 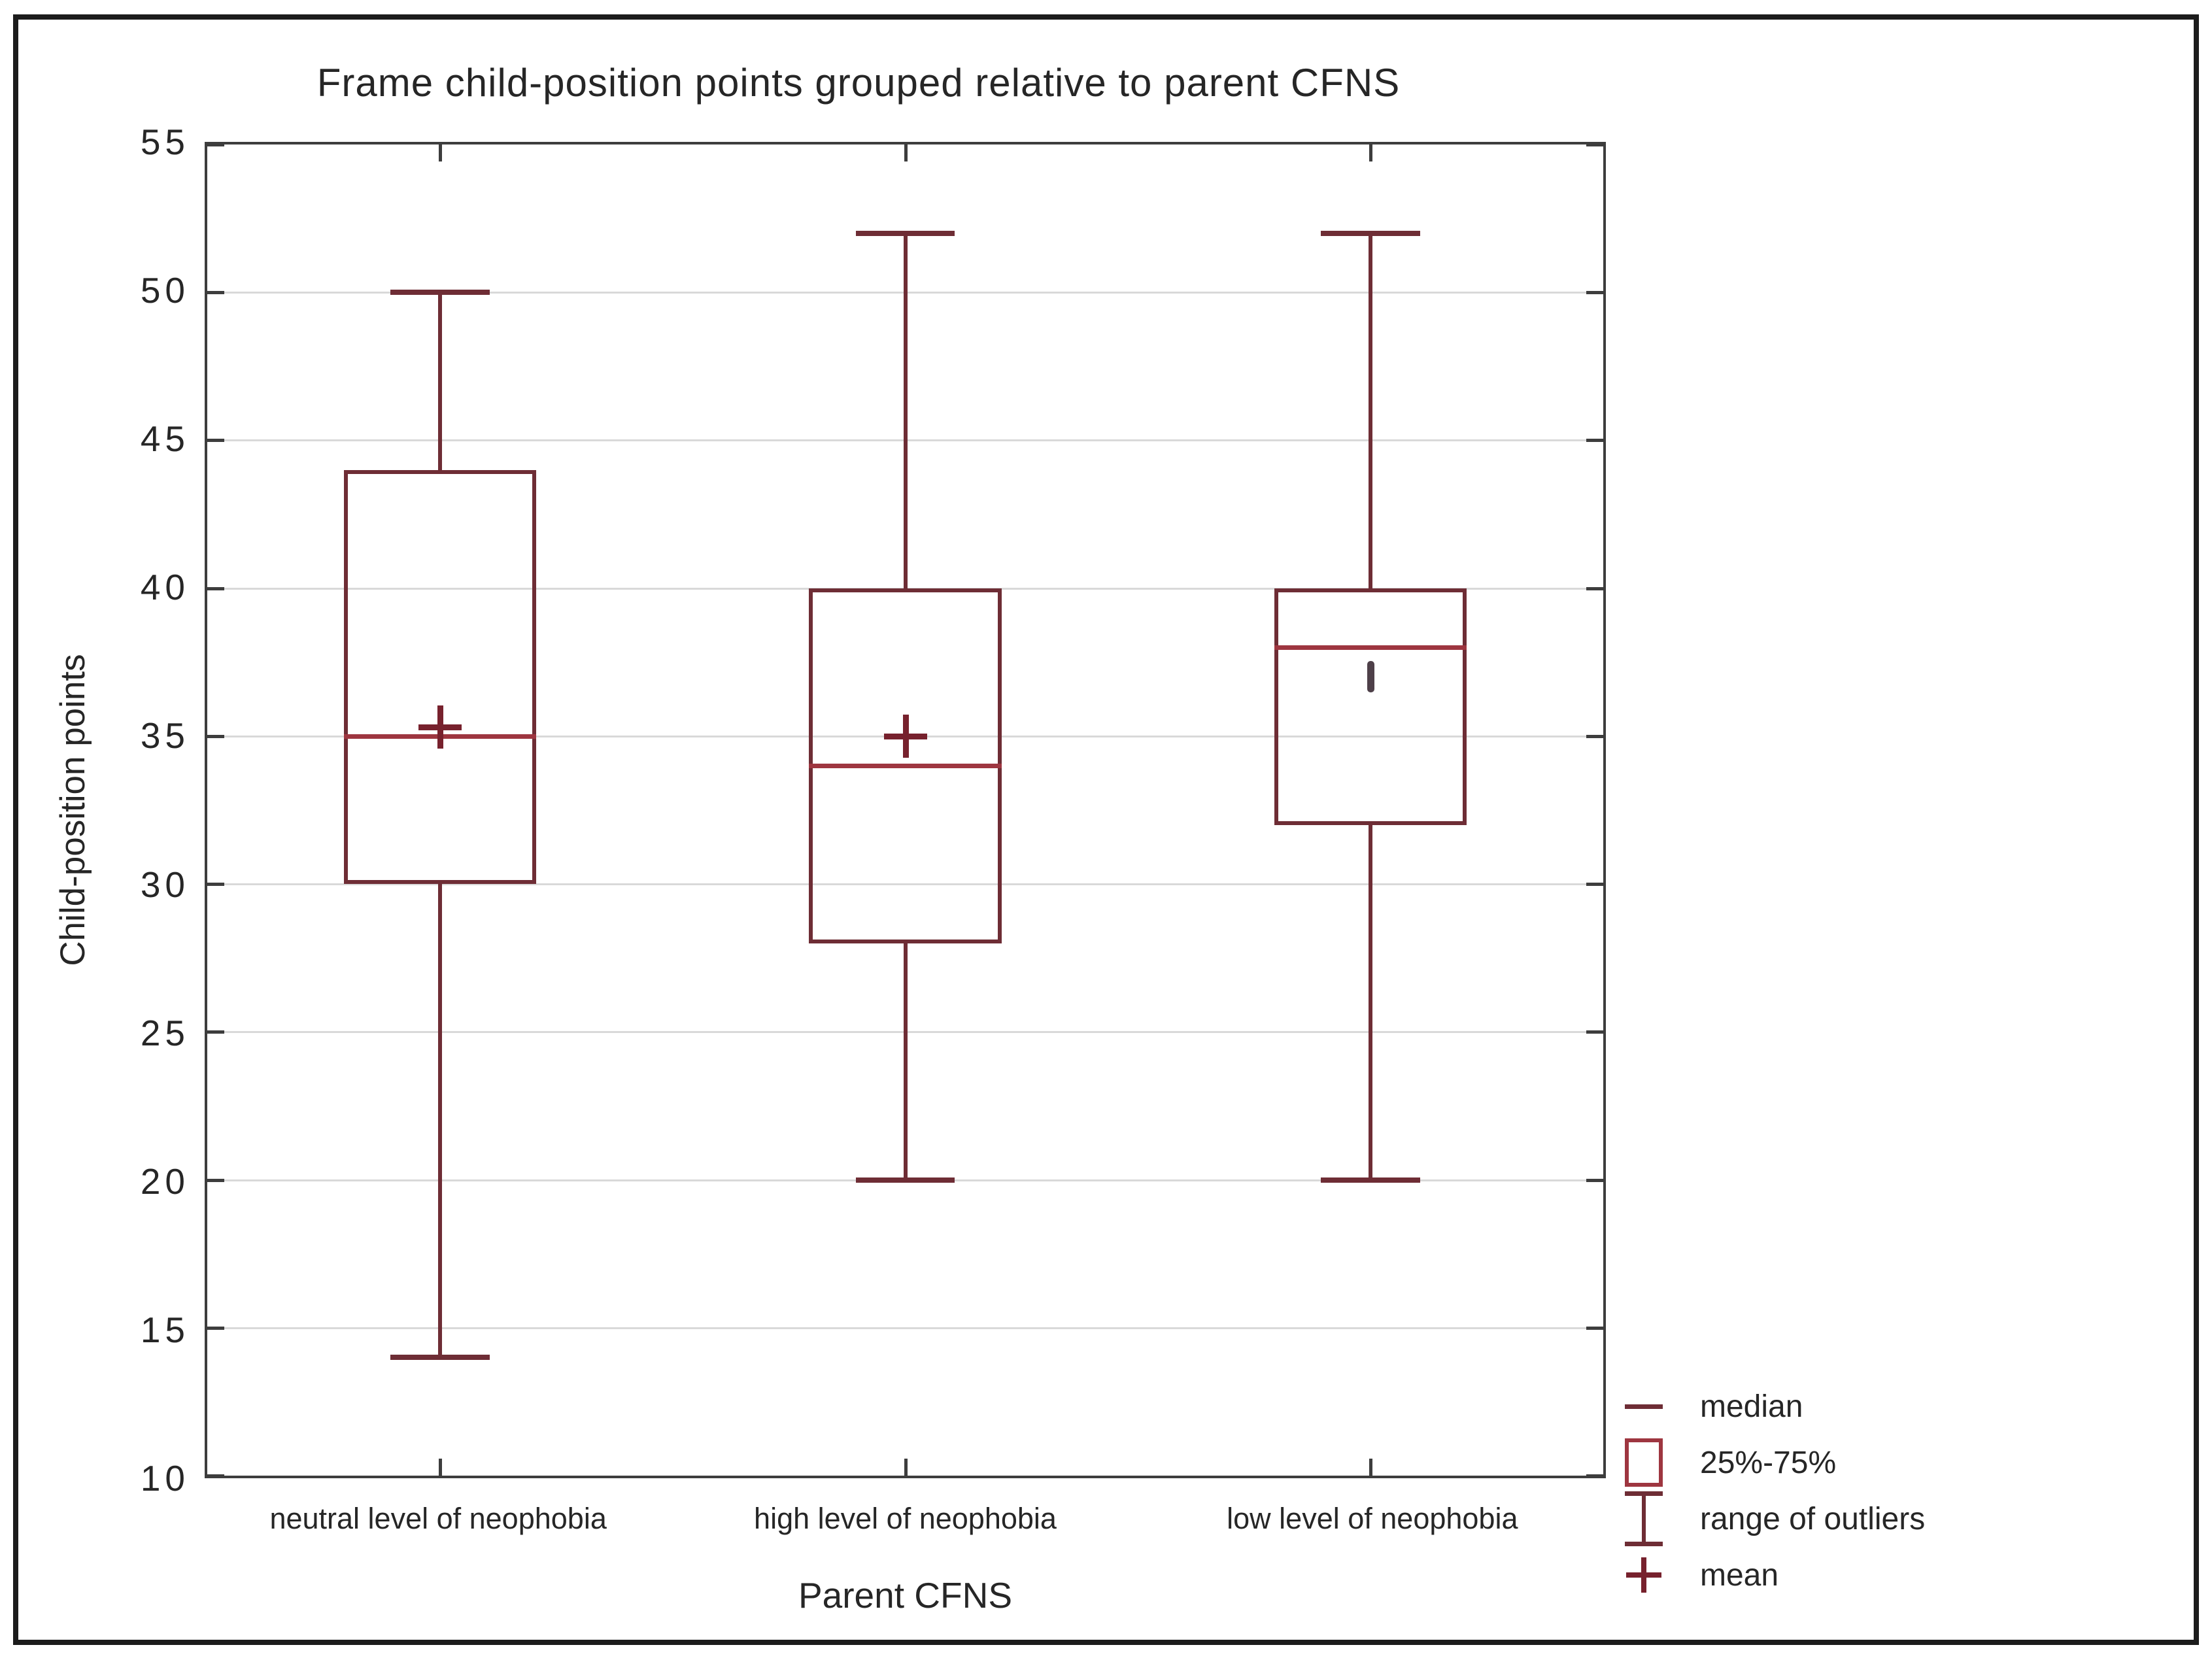 I want to click on y-axis-tick-label: 30, so click(x=165, y=884).